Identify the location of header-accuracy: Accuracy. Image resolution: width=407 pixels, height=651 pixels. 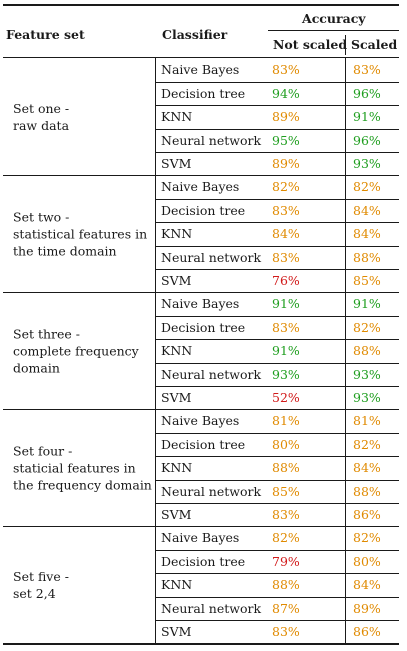
(334, 18).